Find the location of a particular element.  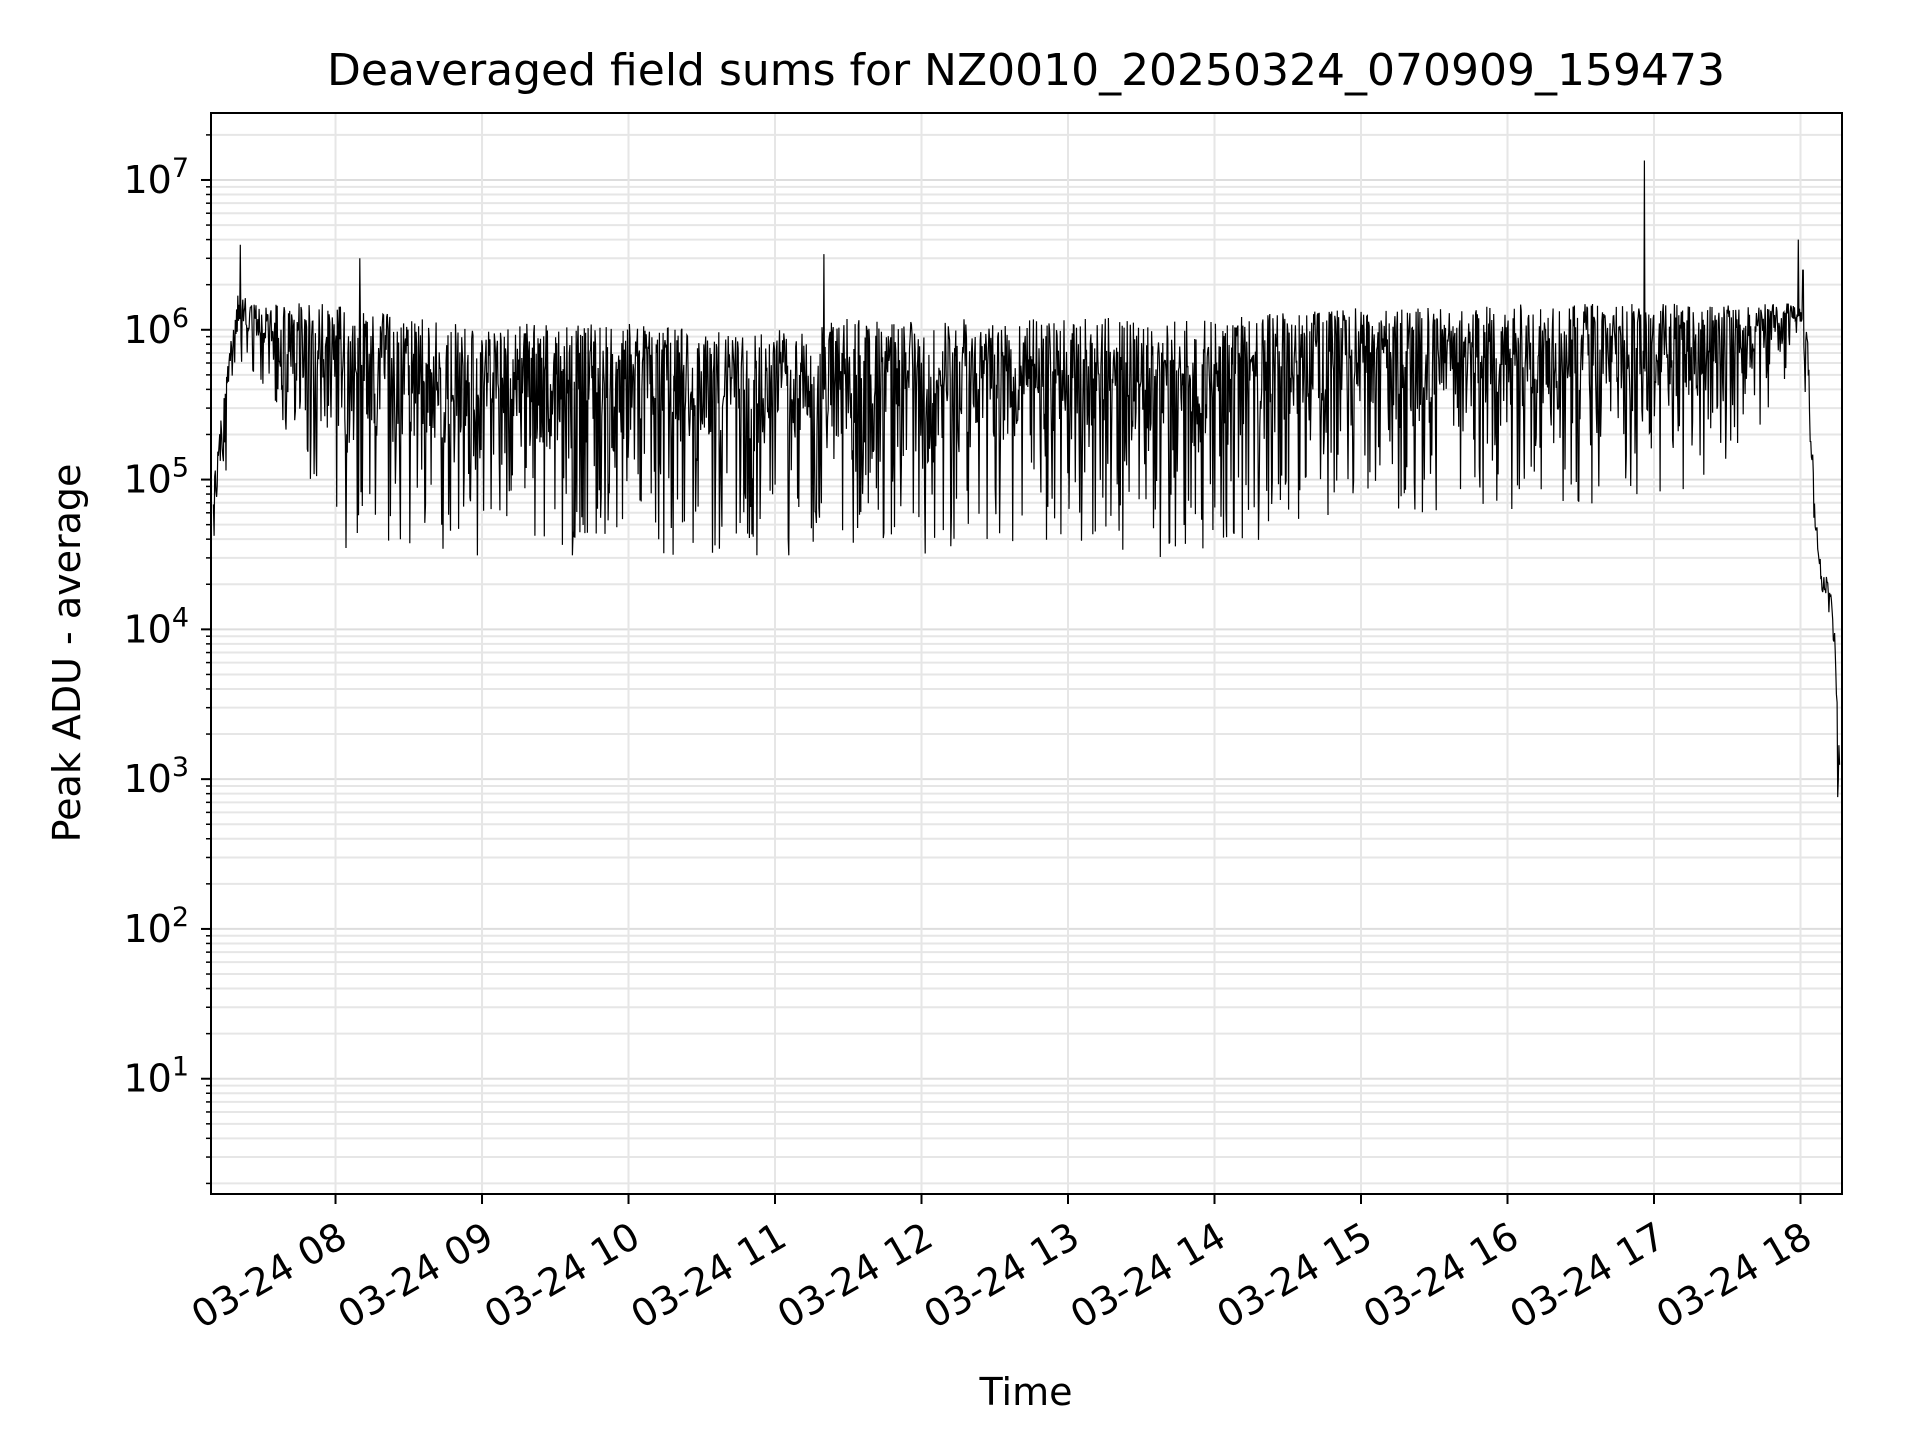

y-tick-label: 107 is located at coordinates (156, 177).